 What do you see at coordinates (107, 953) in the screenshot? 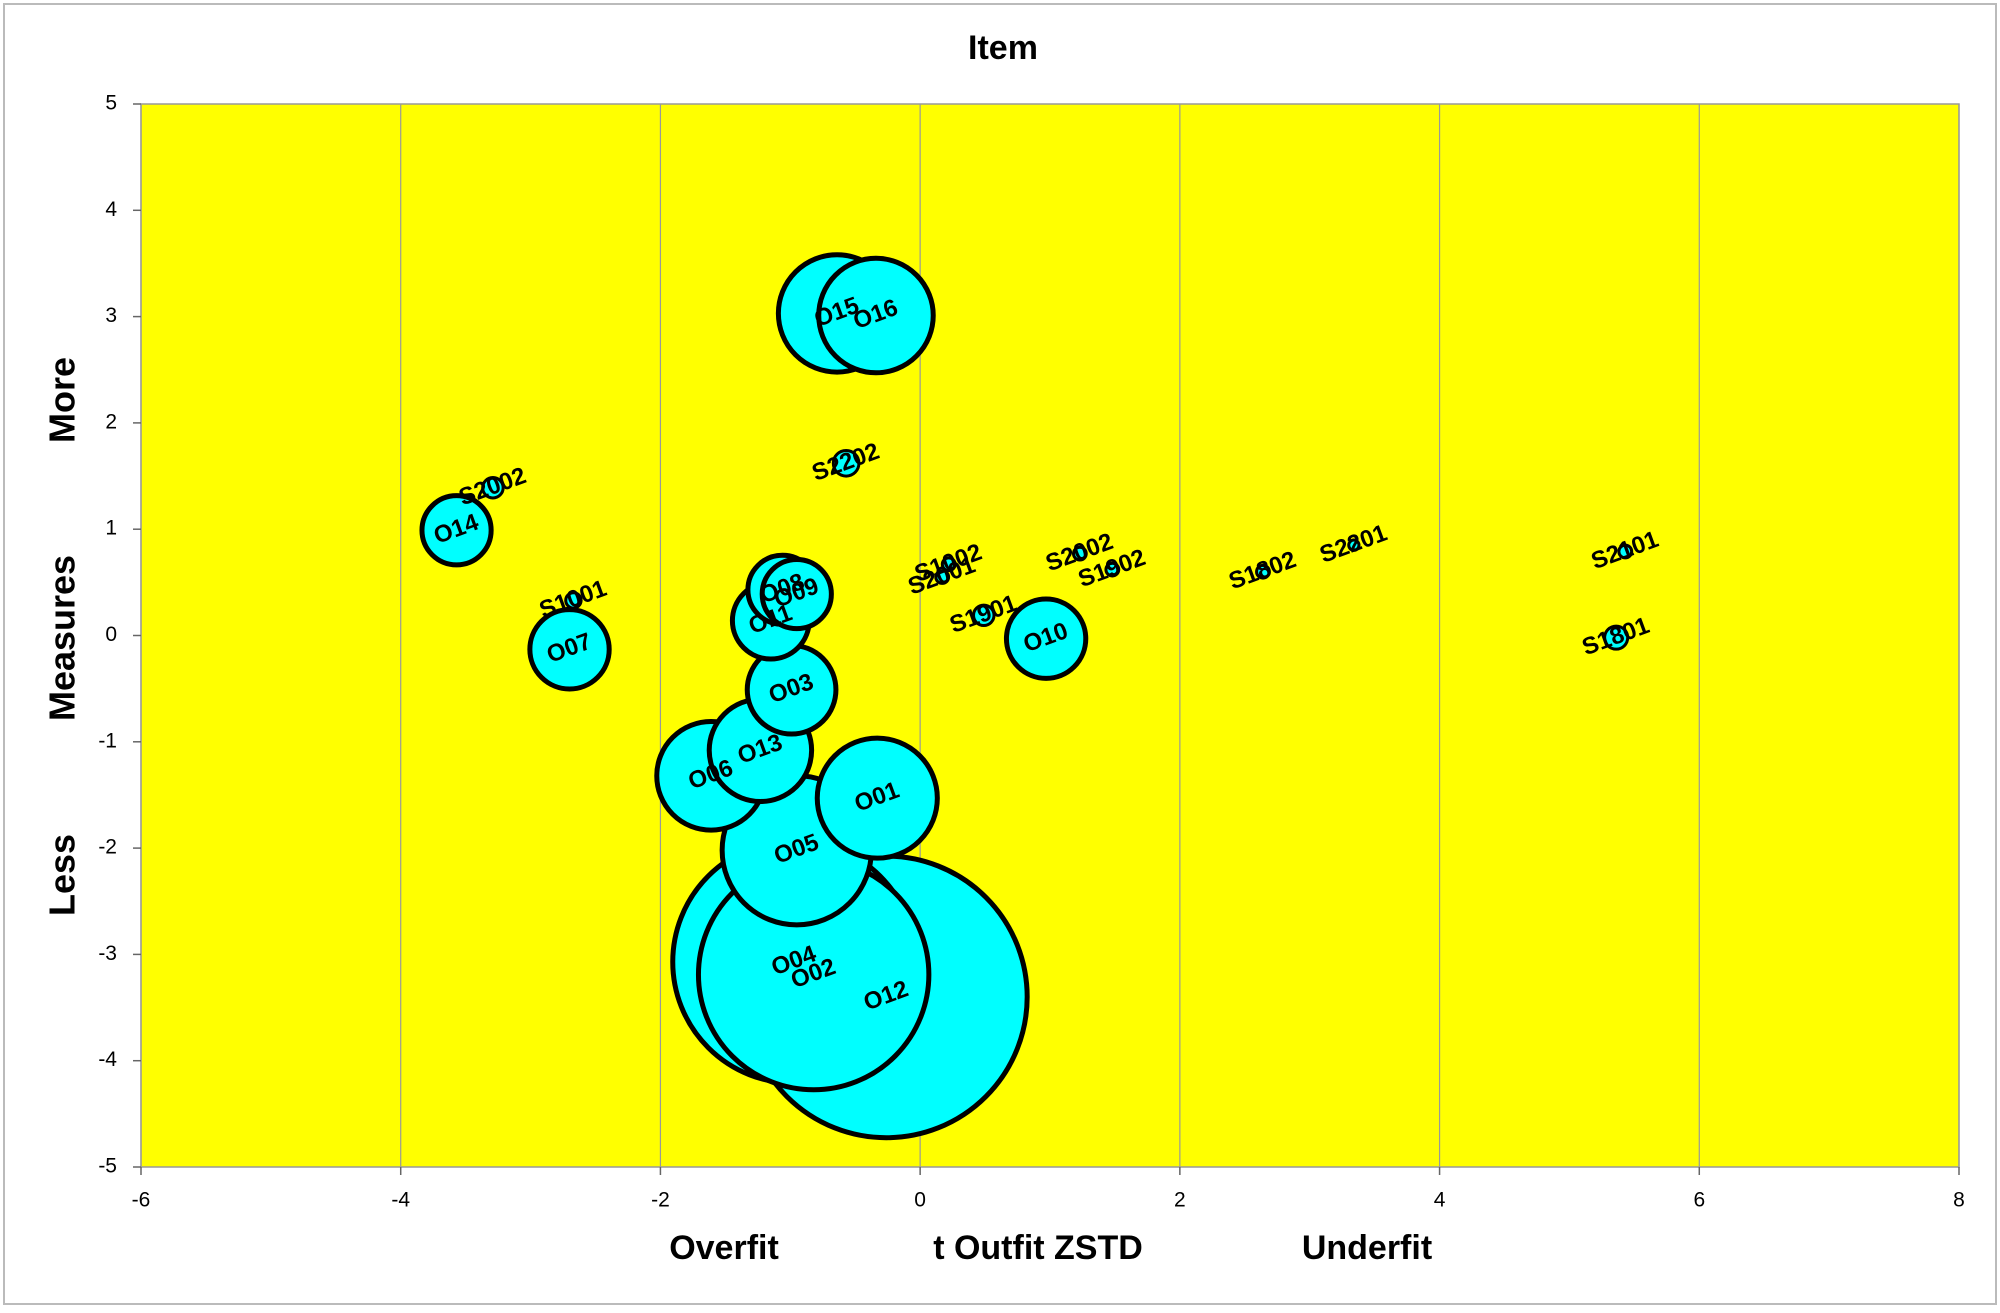
I see `y-tick-label: -3` at bounding box center [107, 953].